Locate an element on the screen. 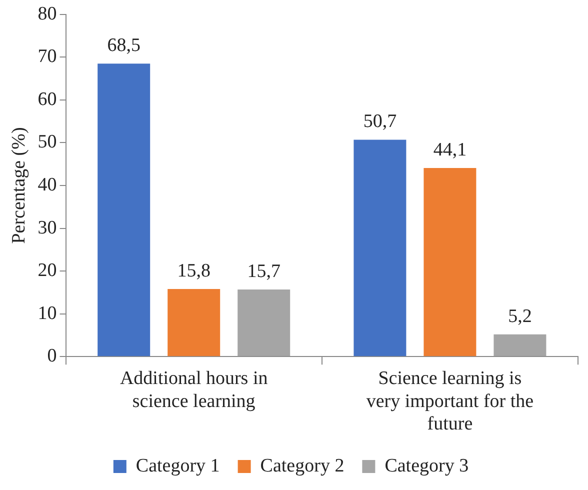  y-tick-label: 20 is located at coordinates (47, 271).